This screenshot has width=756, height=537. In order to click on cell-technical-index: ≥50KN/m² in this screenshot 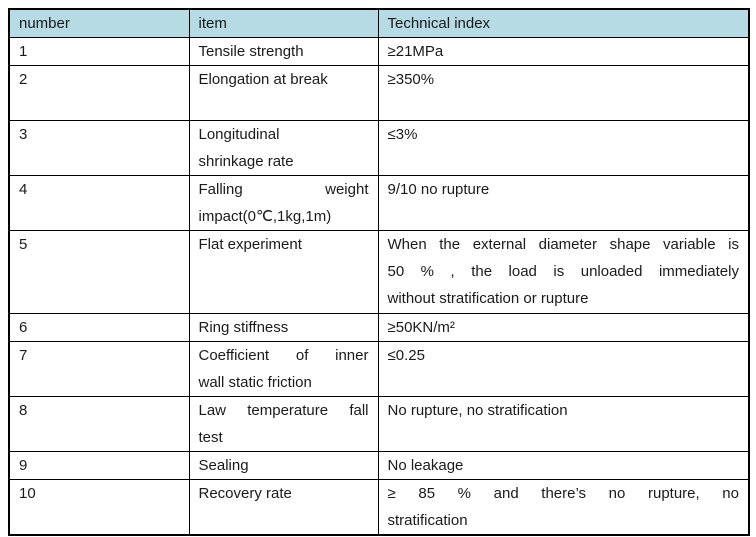, I will do `click(563, 327)`.